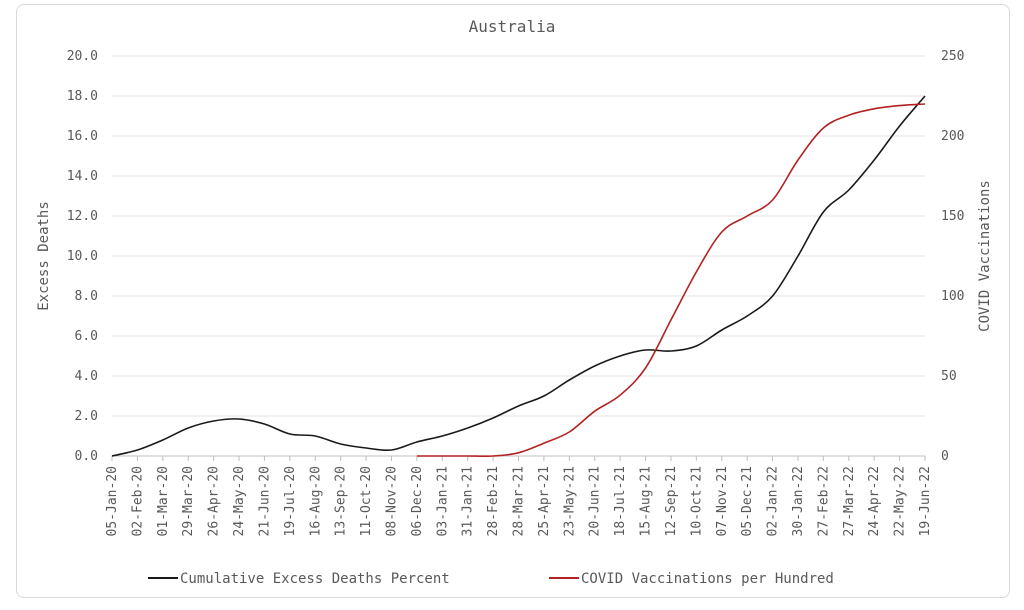 The height and width of the screenshot is (610, 1024). I want to click on y-left-tick-label: 16.0, so click(82, 136).